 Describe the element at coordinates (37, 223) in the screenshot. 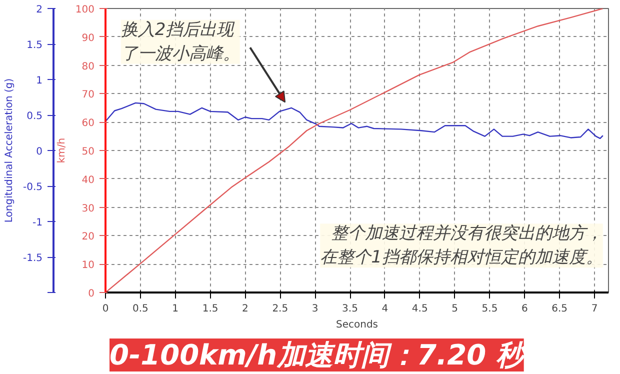

I see `y-tick-label: -1` at that location.